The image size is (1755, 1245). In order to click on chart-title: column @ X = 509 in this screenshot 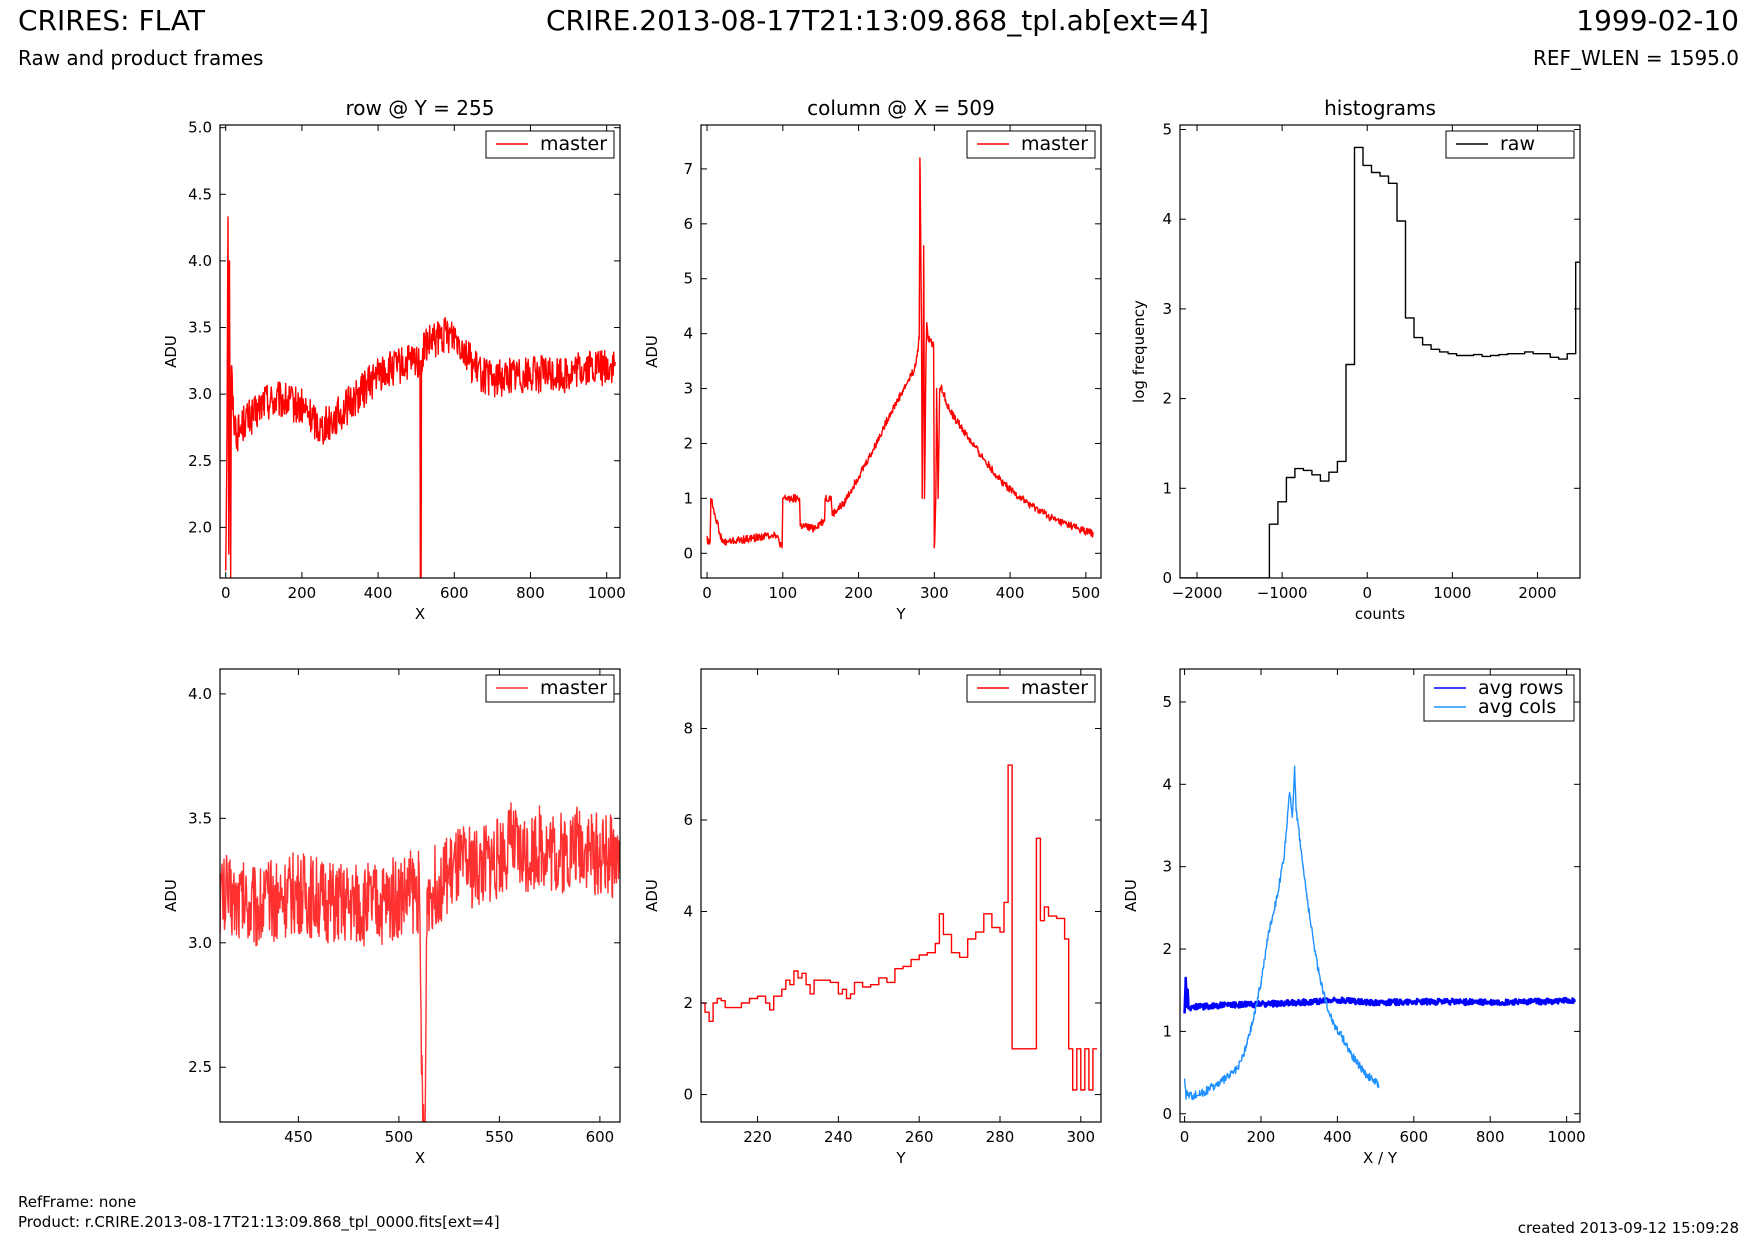, I will do `click(901, 108)`.